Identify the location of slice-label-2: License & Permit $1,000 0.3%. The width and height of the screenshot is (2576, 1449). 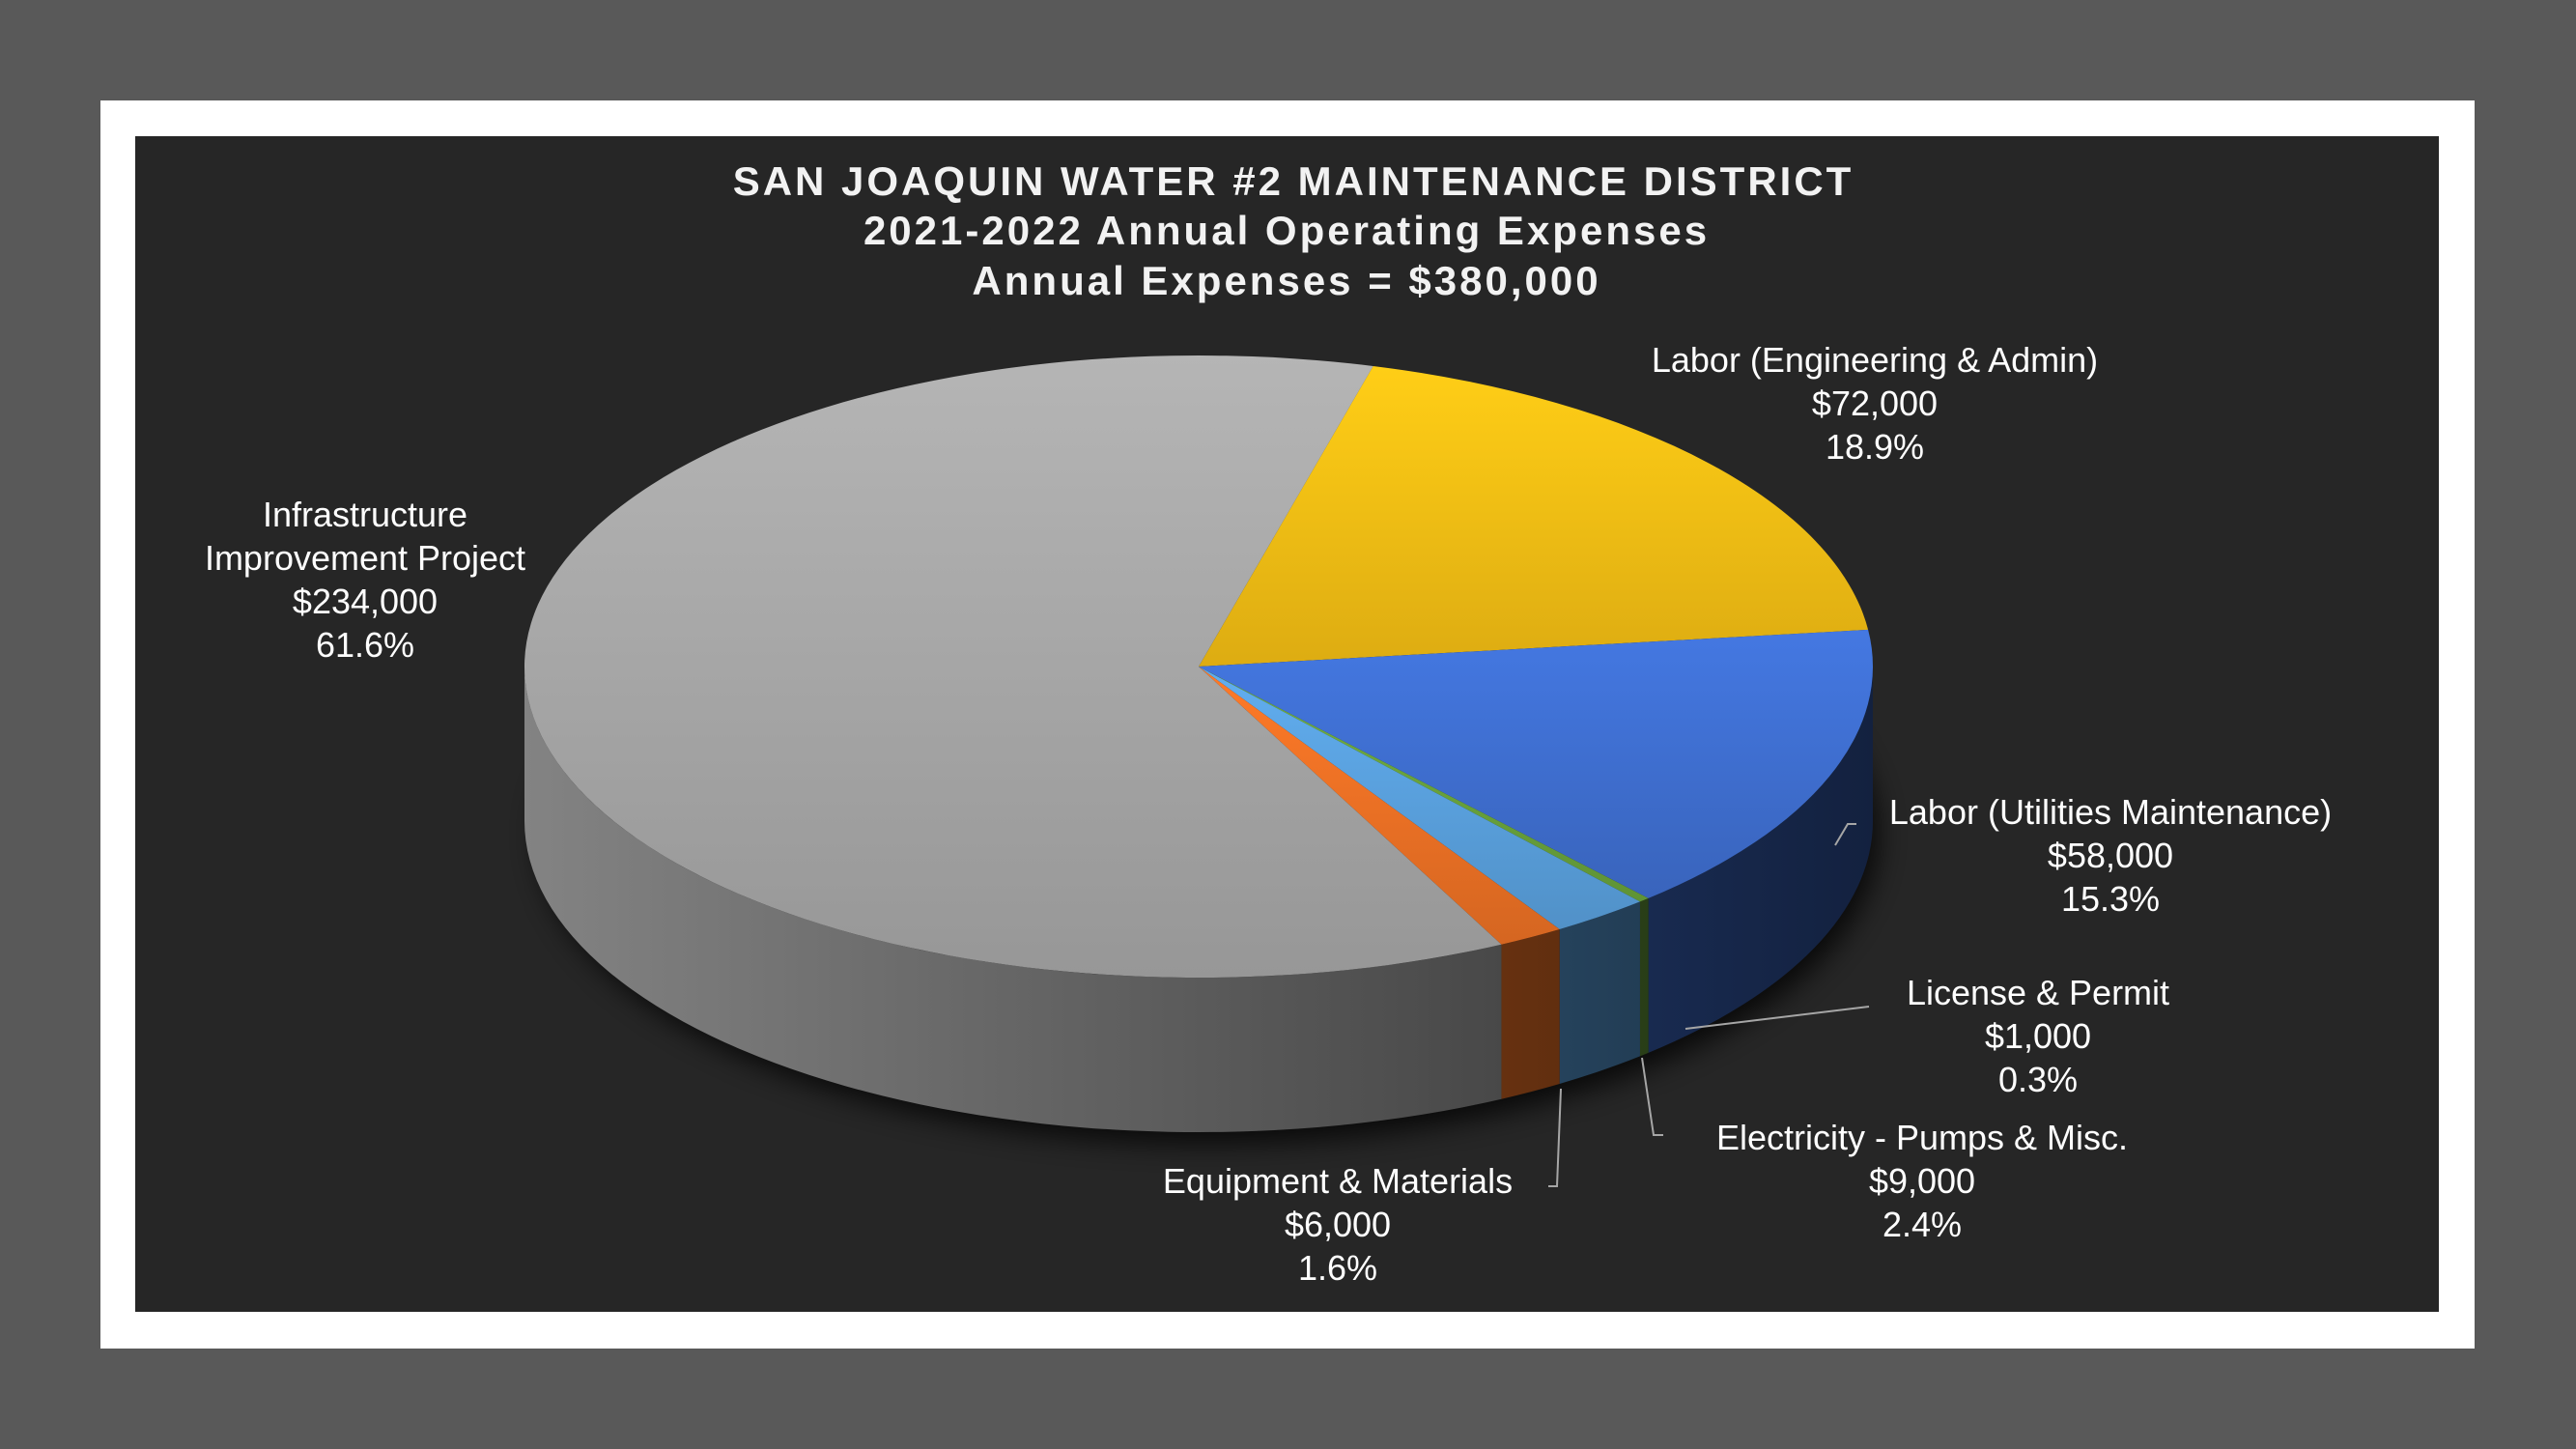
(2038, 1036).